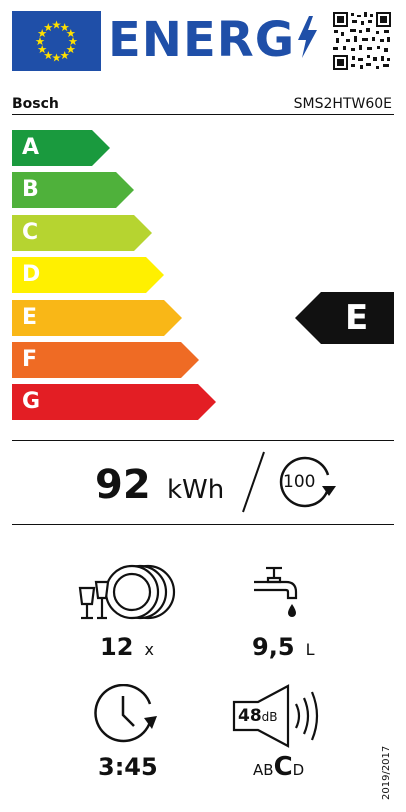  What do you see at coordinates (149, 649) in the screenshot?
I see `place-settings-unit: x` at bounding box center [149, 649].